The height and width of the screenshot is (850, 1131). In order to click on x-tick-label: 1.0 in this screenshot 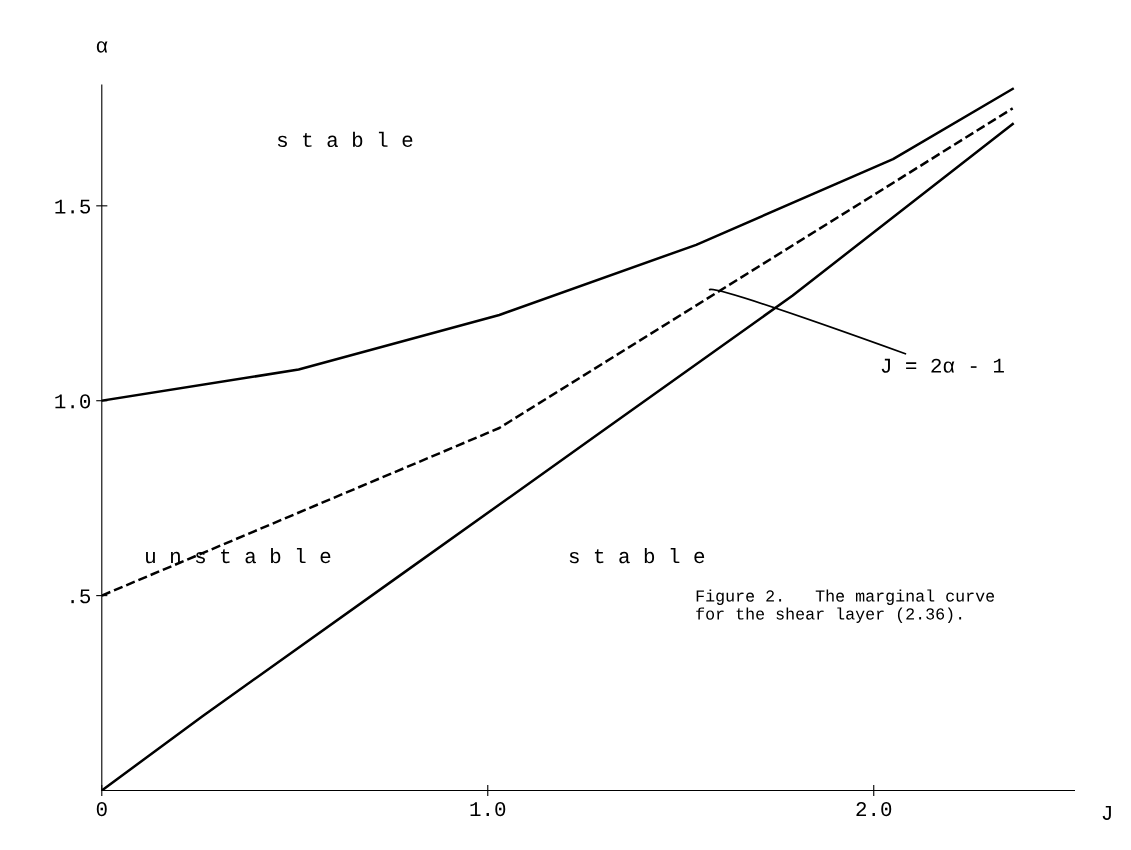, I will do `click(488, 809)`.